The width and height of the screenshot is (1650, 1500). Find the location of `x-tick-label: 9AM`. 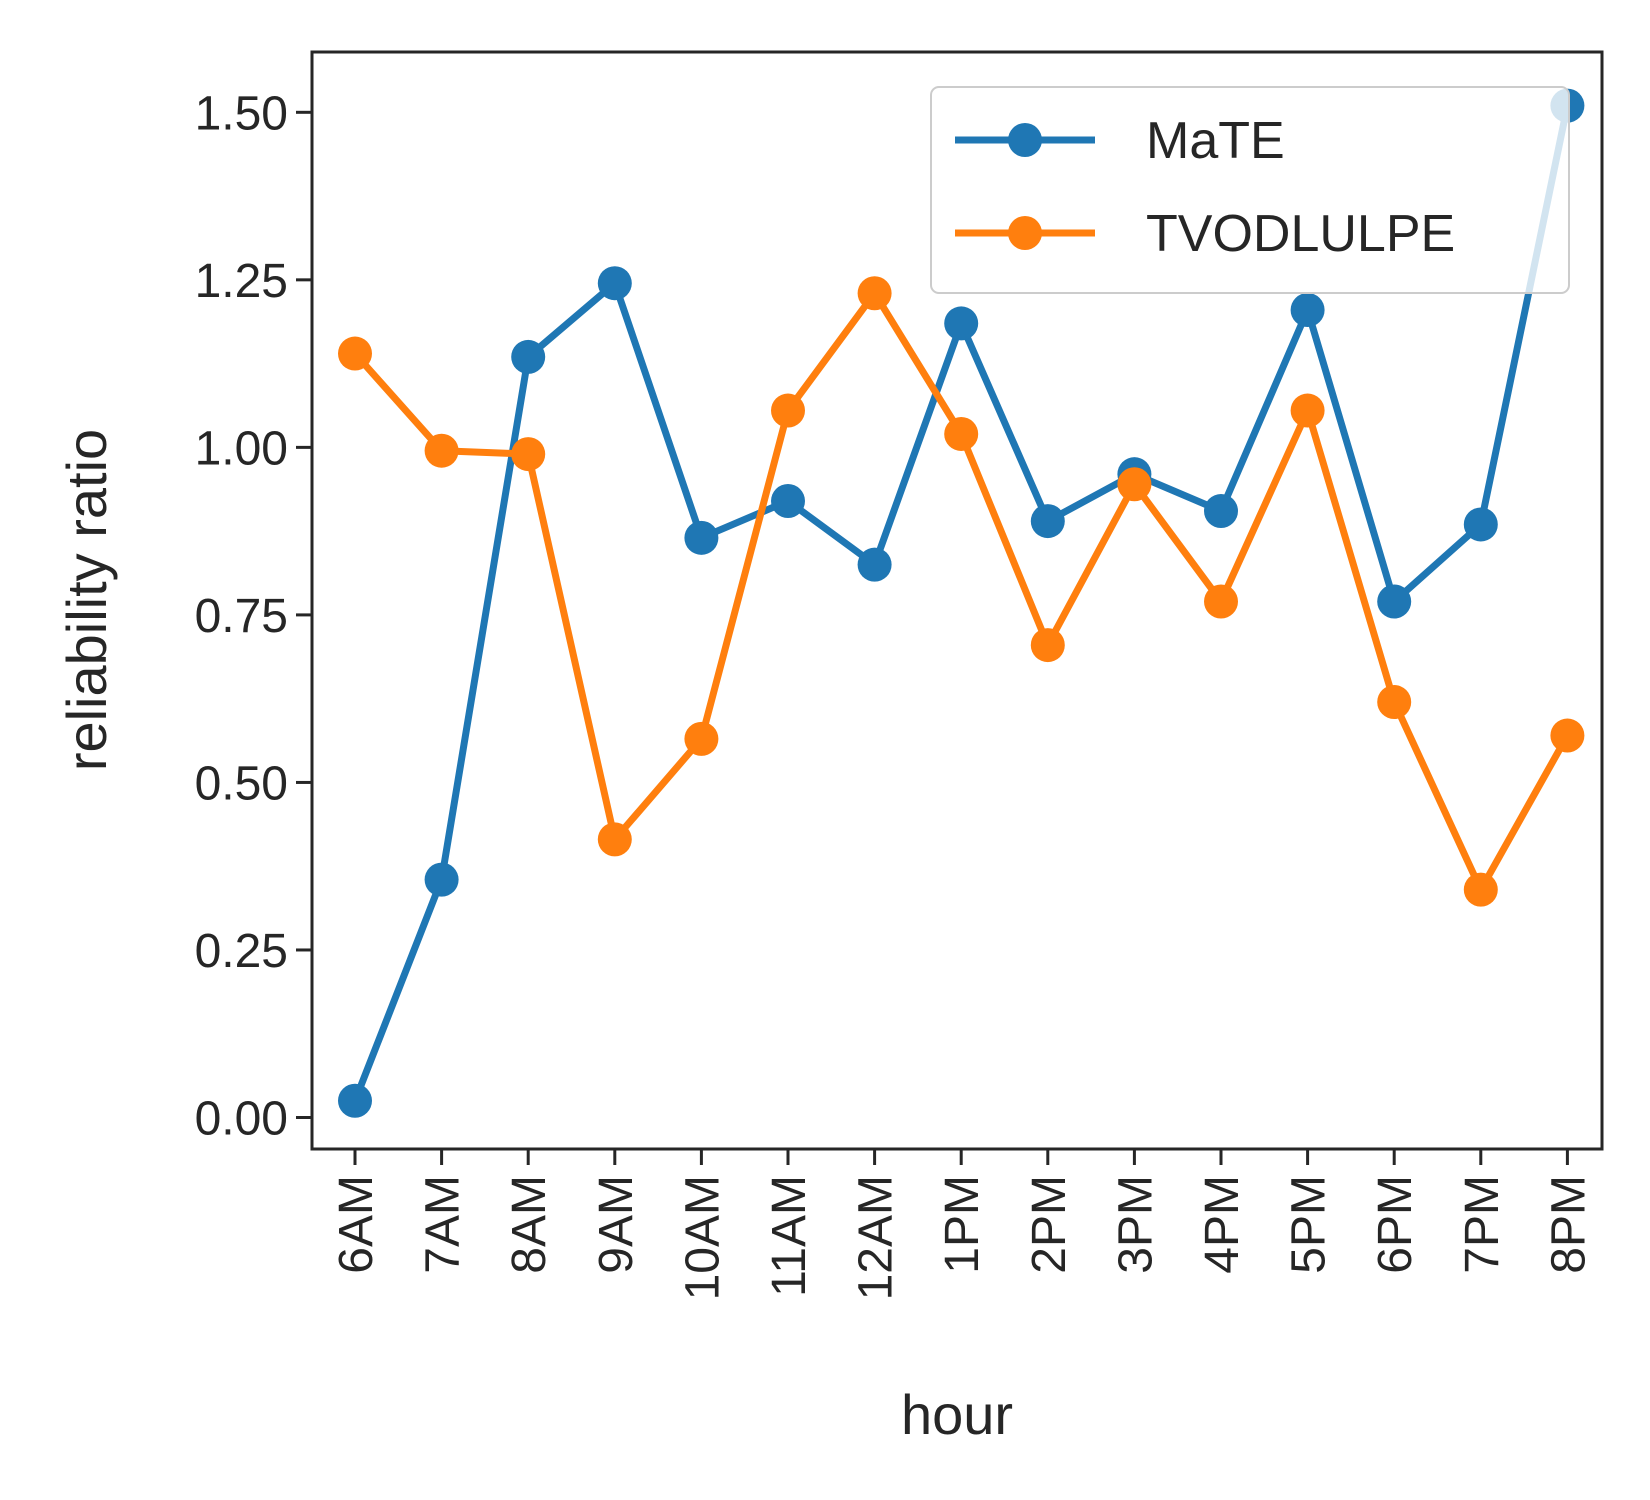

x-tick-label: 9AM is located at coordinates (616, 1224).